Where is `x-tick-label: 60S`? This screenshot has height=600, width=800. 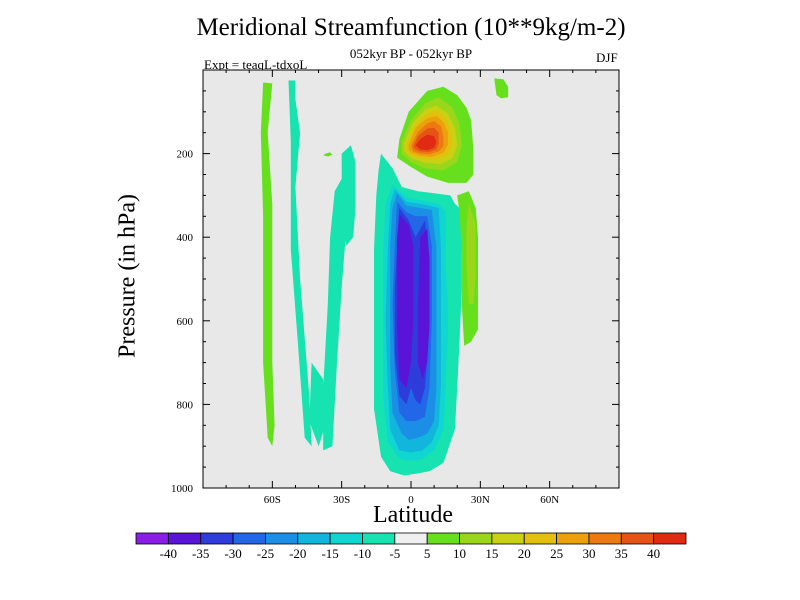 x-tick-label: 60S is located at coordinates (272, 500).